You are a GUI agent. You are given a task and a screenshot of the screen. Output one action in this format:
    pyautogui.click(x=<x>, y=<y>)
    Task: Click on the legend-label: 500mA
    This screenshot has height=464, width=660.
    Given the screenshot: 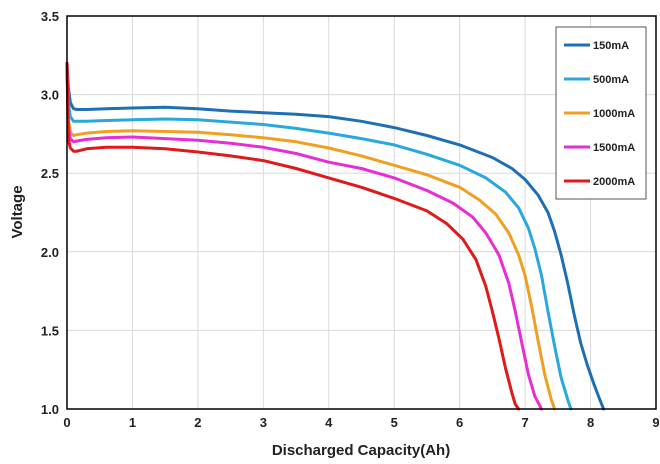 What is the action you would take?
    pyautogui.click(x=611, y=80)
    